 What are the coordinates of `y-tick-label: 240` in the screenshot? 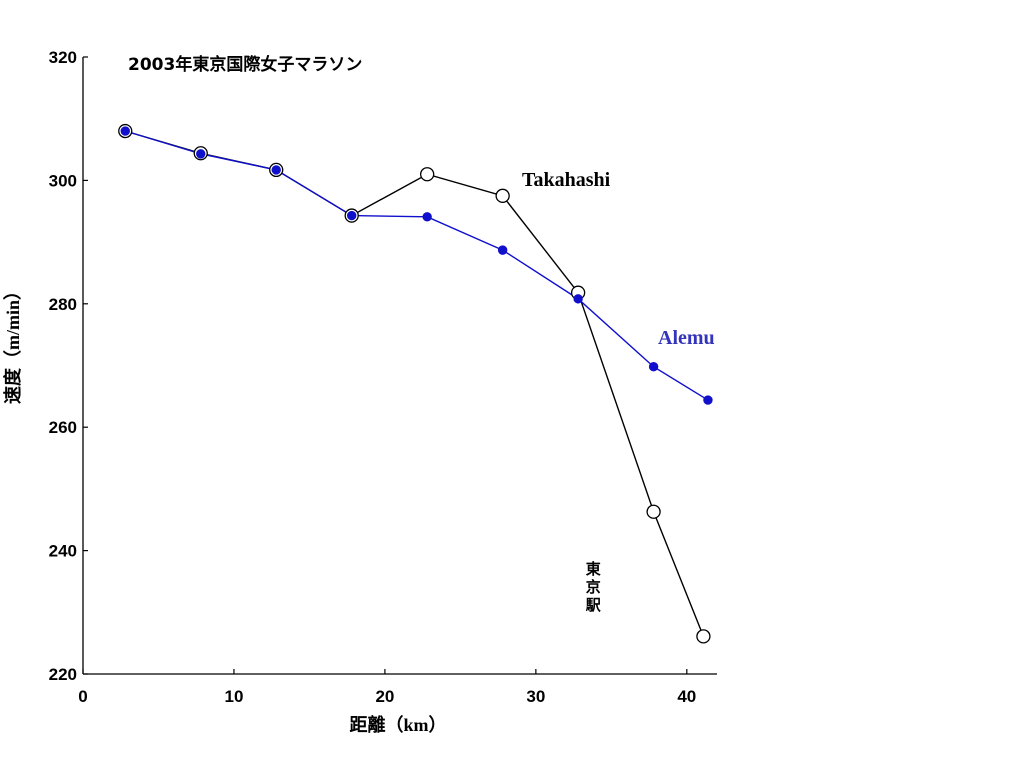 It's located at (63, 551).